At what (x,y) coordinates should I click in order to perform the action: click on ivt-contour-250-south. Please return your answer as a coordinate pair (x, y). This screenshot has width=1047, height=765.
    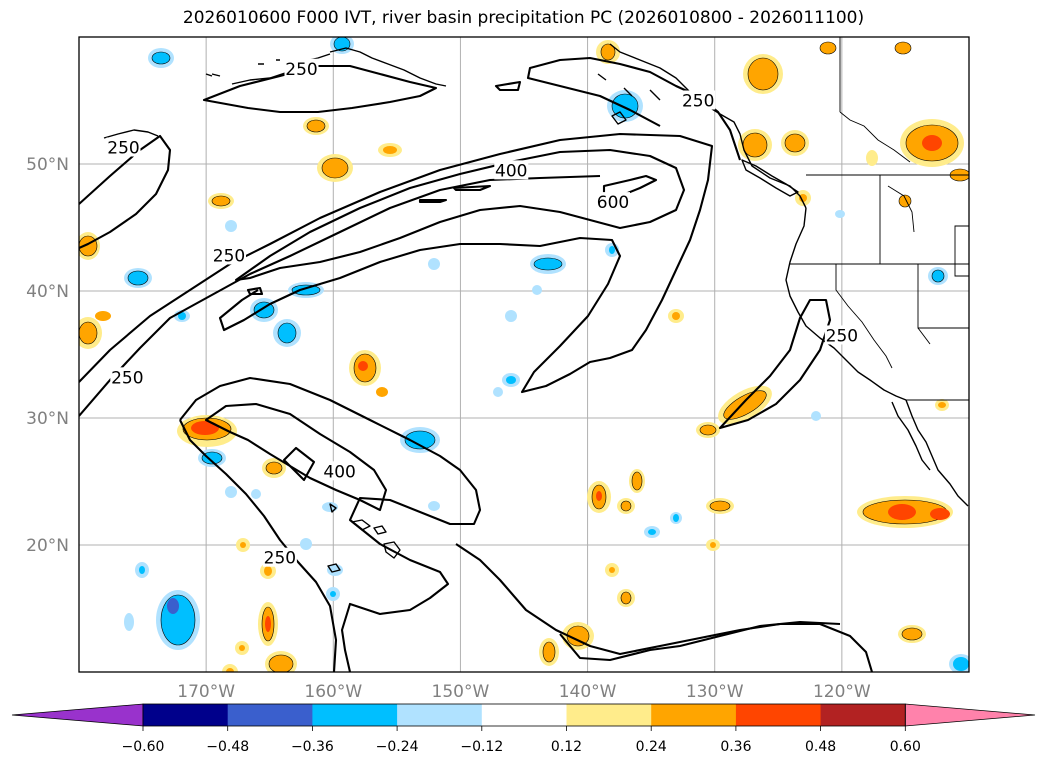
    Looking at the image, I should click on (330, 524).